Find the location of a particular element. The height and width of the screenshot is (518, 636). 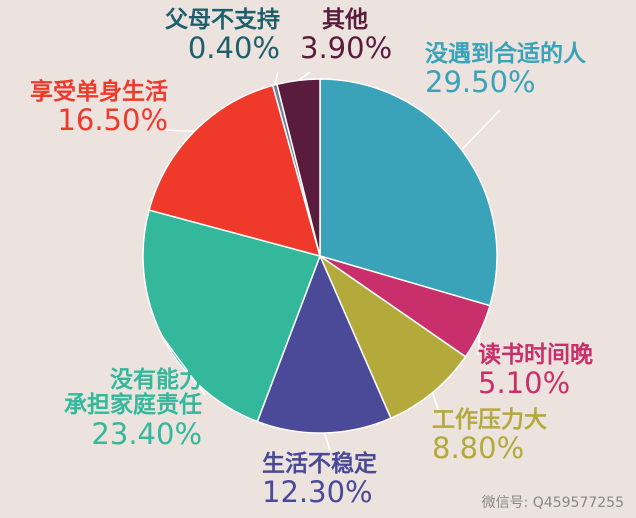

value-label: 8.80% is located at coordinates (478, 448).